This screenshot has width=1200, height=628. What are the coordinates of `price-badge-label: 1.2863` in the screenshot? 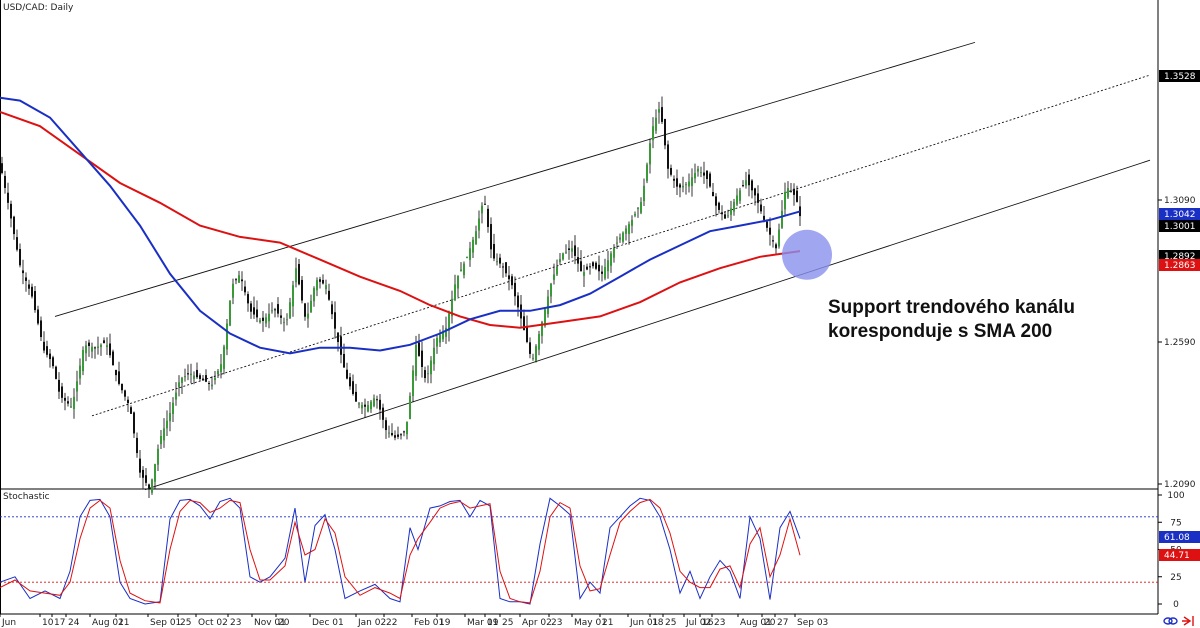 It's located at (1180, 266).